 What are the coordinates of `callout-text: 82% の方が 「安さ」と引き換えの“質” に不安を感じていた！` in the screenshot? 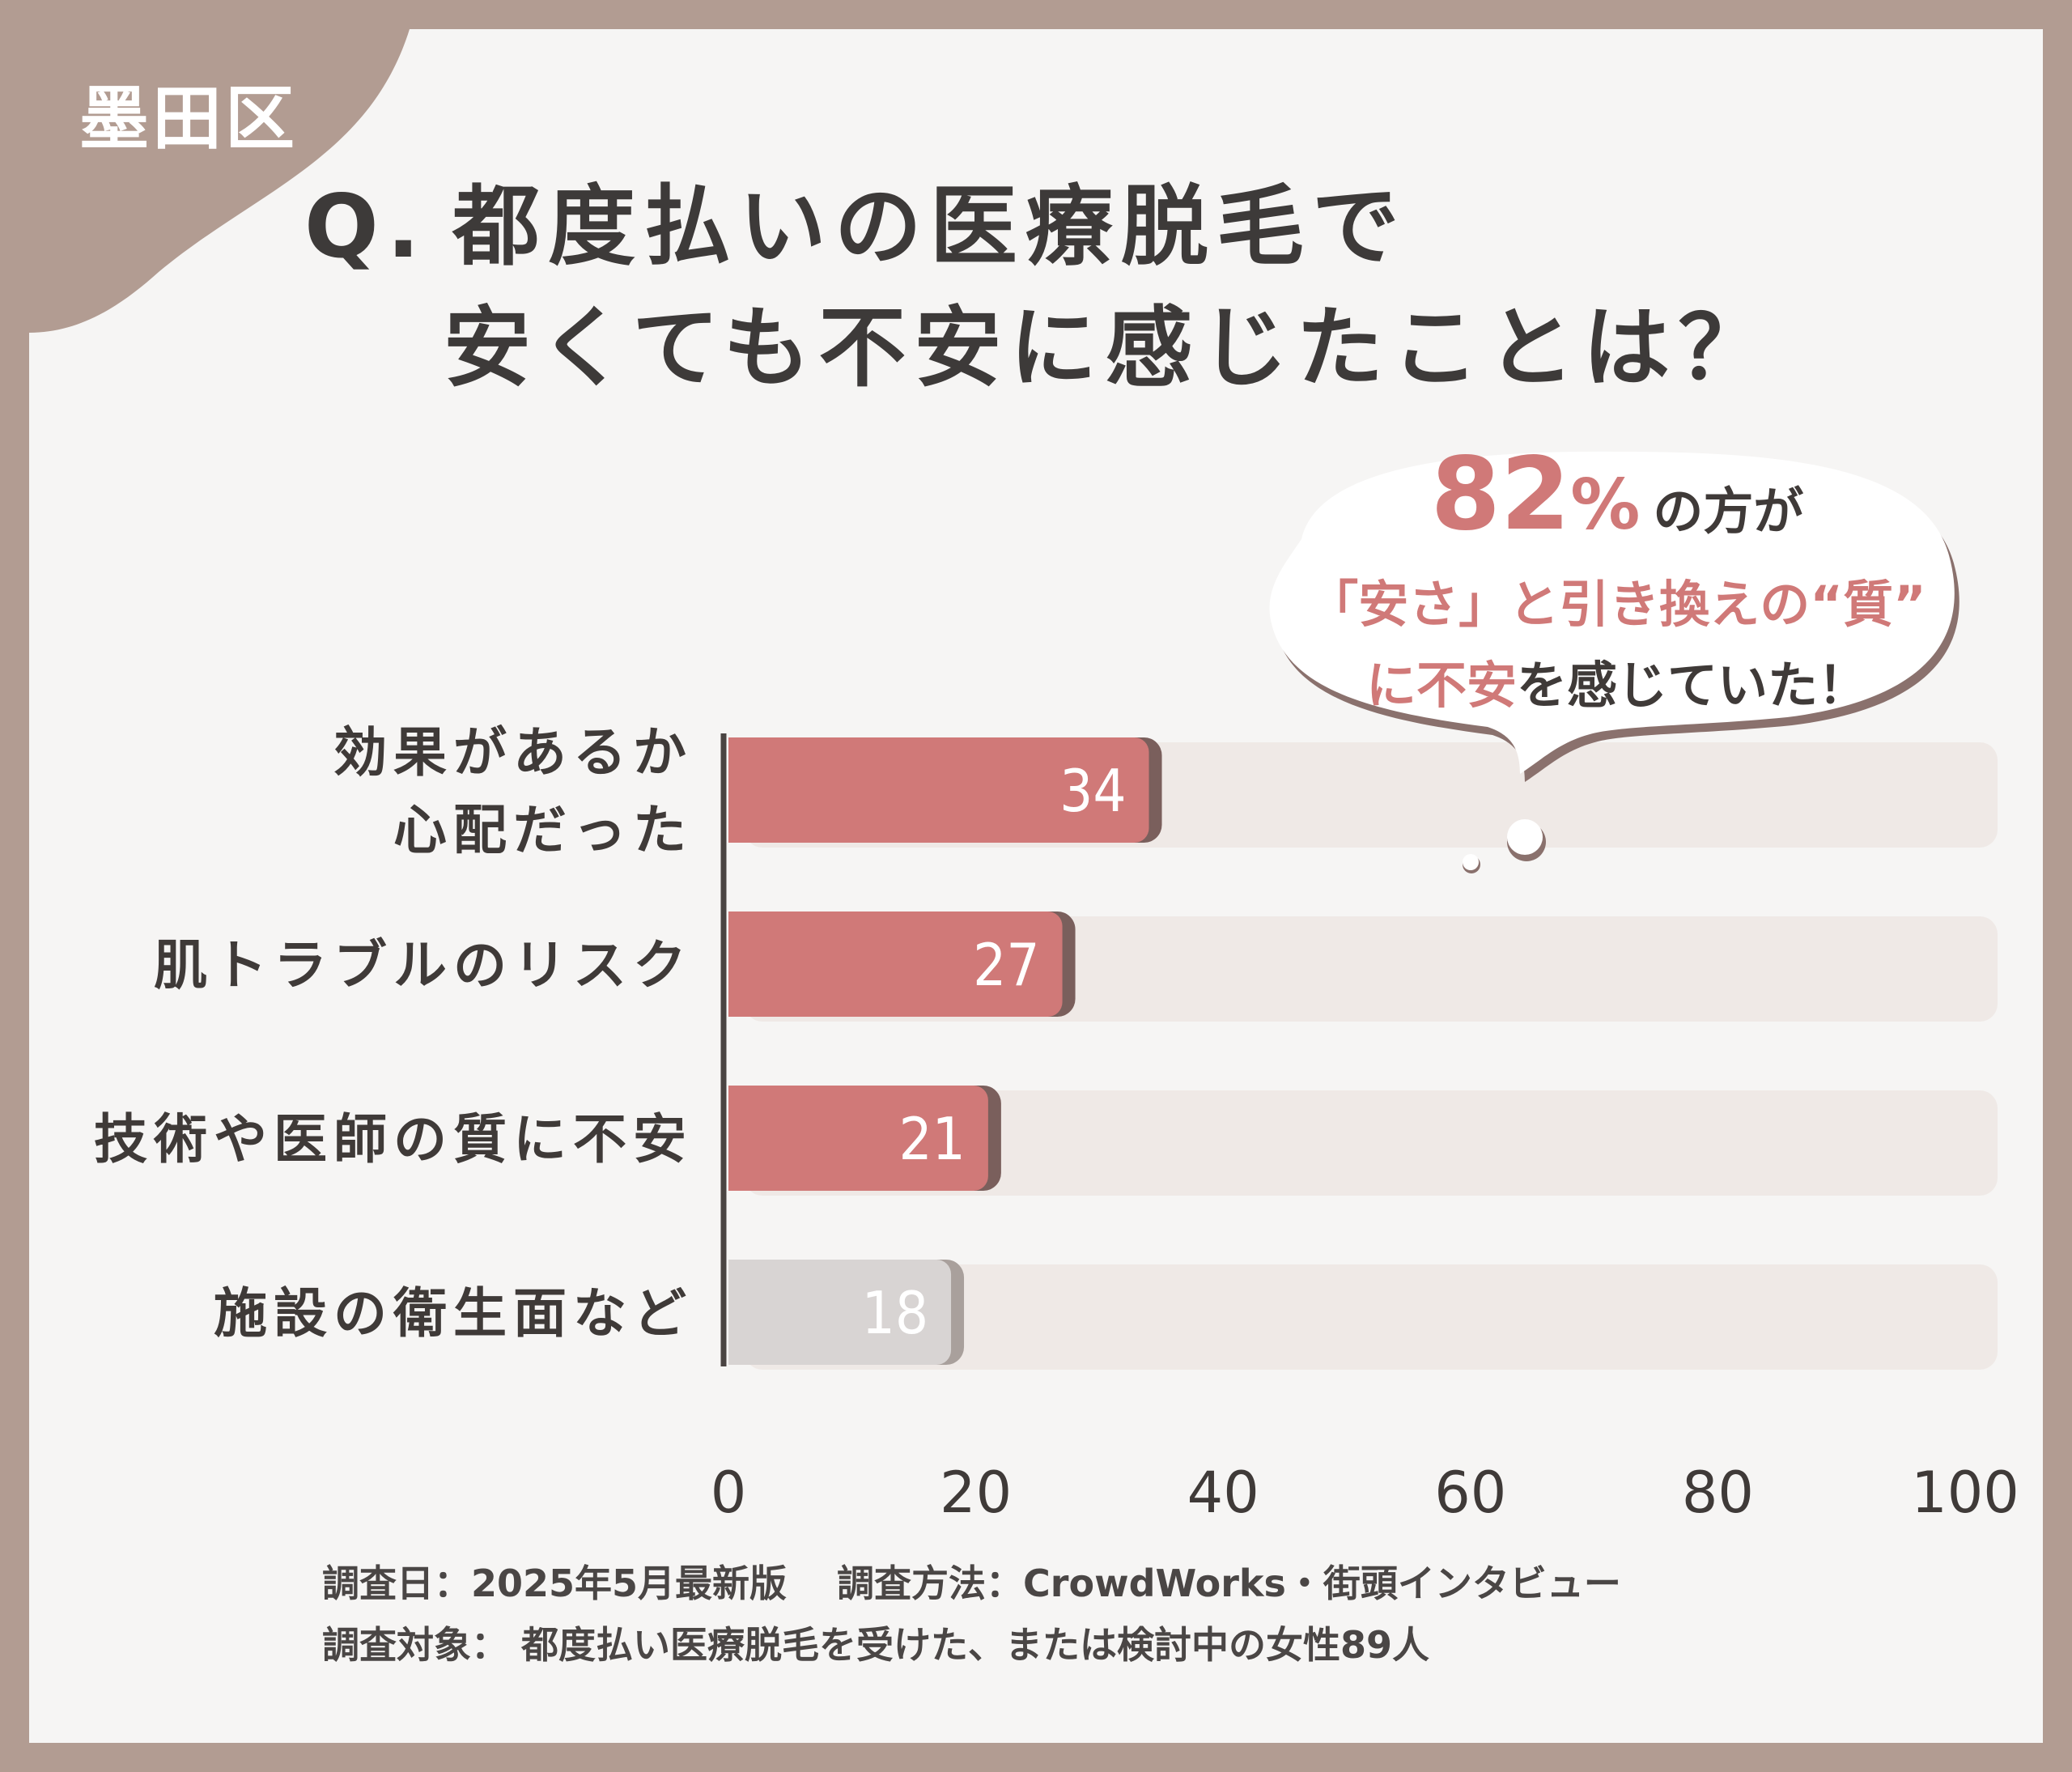 It's located at (1617, 584).